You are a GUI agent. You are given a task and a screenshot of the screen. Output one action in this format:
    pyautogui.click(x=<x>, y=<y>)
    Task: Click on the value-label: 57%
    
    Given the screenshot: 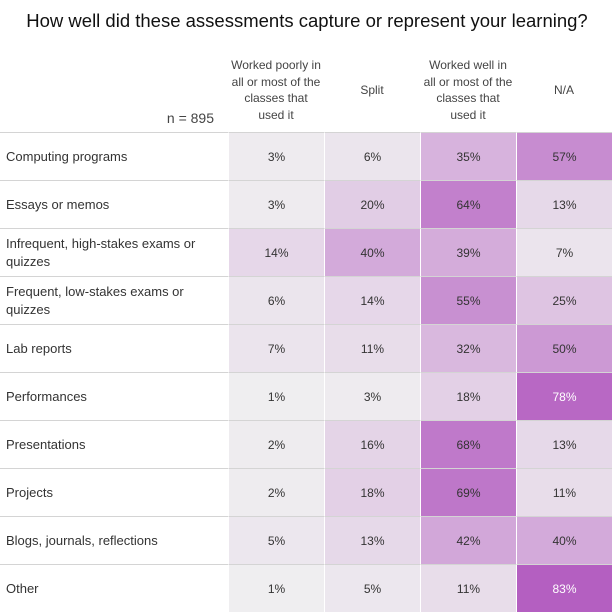 What is the action you would take?
    pyautogui.click(x=564, y=156)
    